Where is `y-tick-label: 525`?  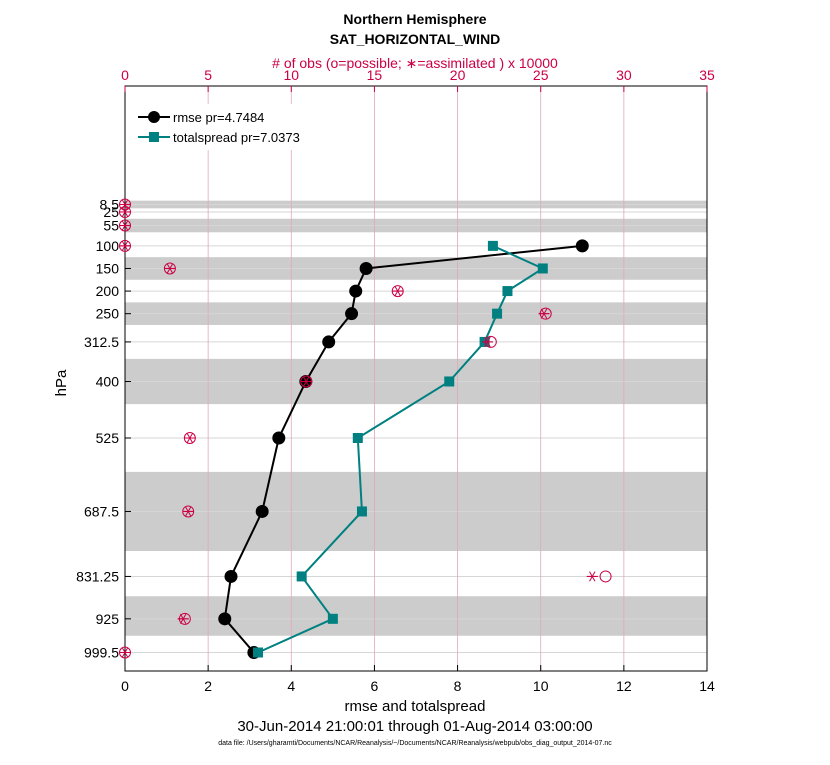 y-tick-label: 525 is located at coordinates (108, 438).